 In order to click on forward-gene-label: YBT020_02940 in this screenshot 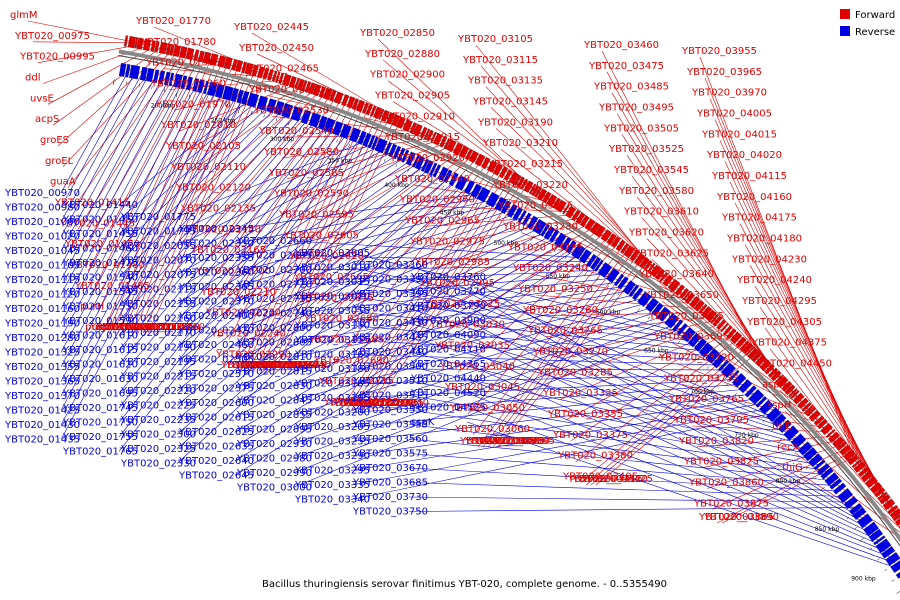, I will do `click(432, 179)`.